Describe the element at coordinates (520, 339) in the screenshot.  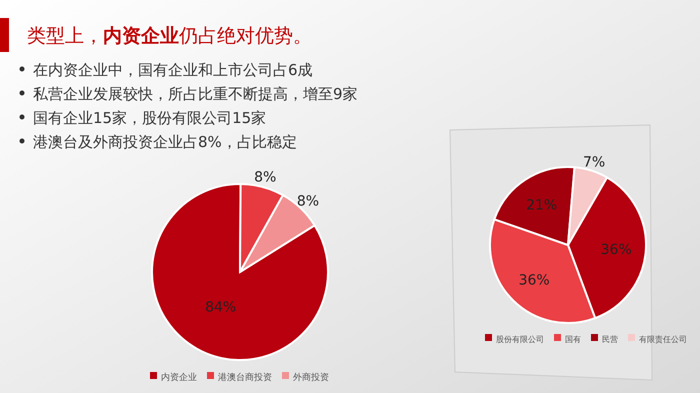
I see `legend-label: 股份有限公司` at that location.